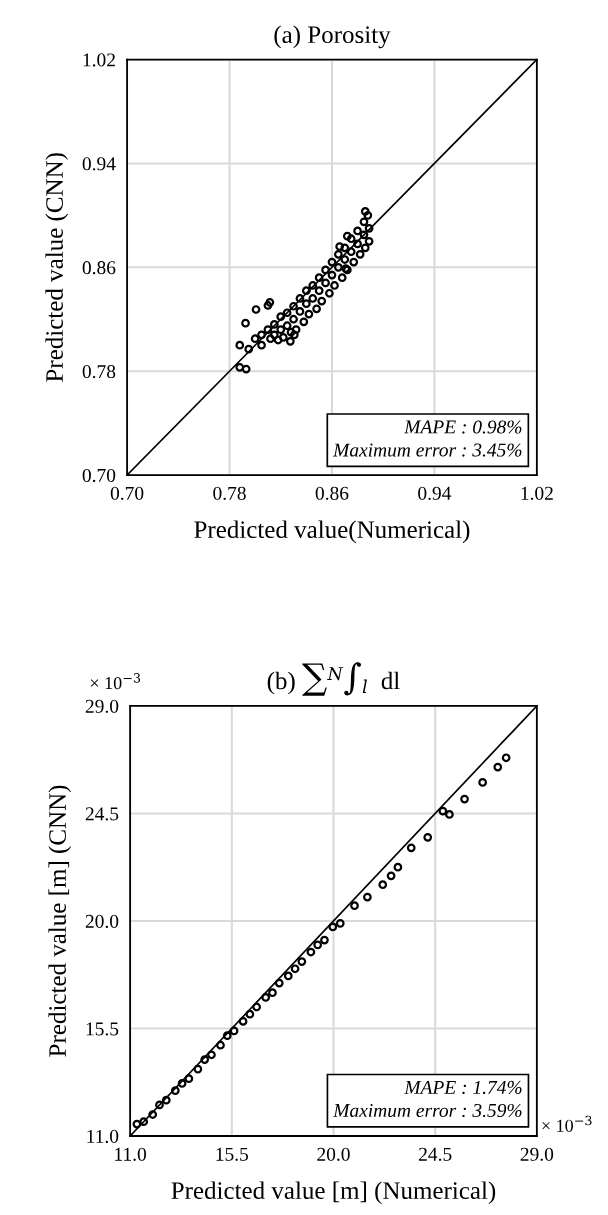  I want to click on x-tick-label: 0.70, so click(127, 493).